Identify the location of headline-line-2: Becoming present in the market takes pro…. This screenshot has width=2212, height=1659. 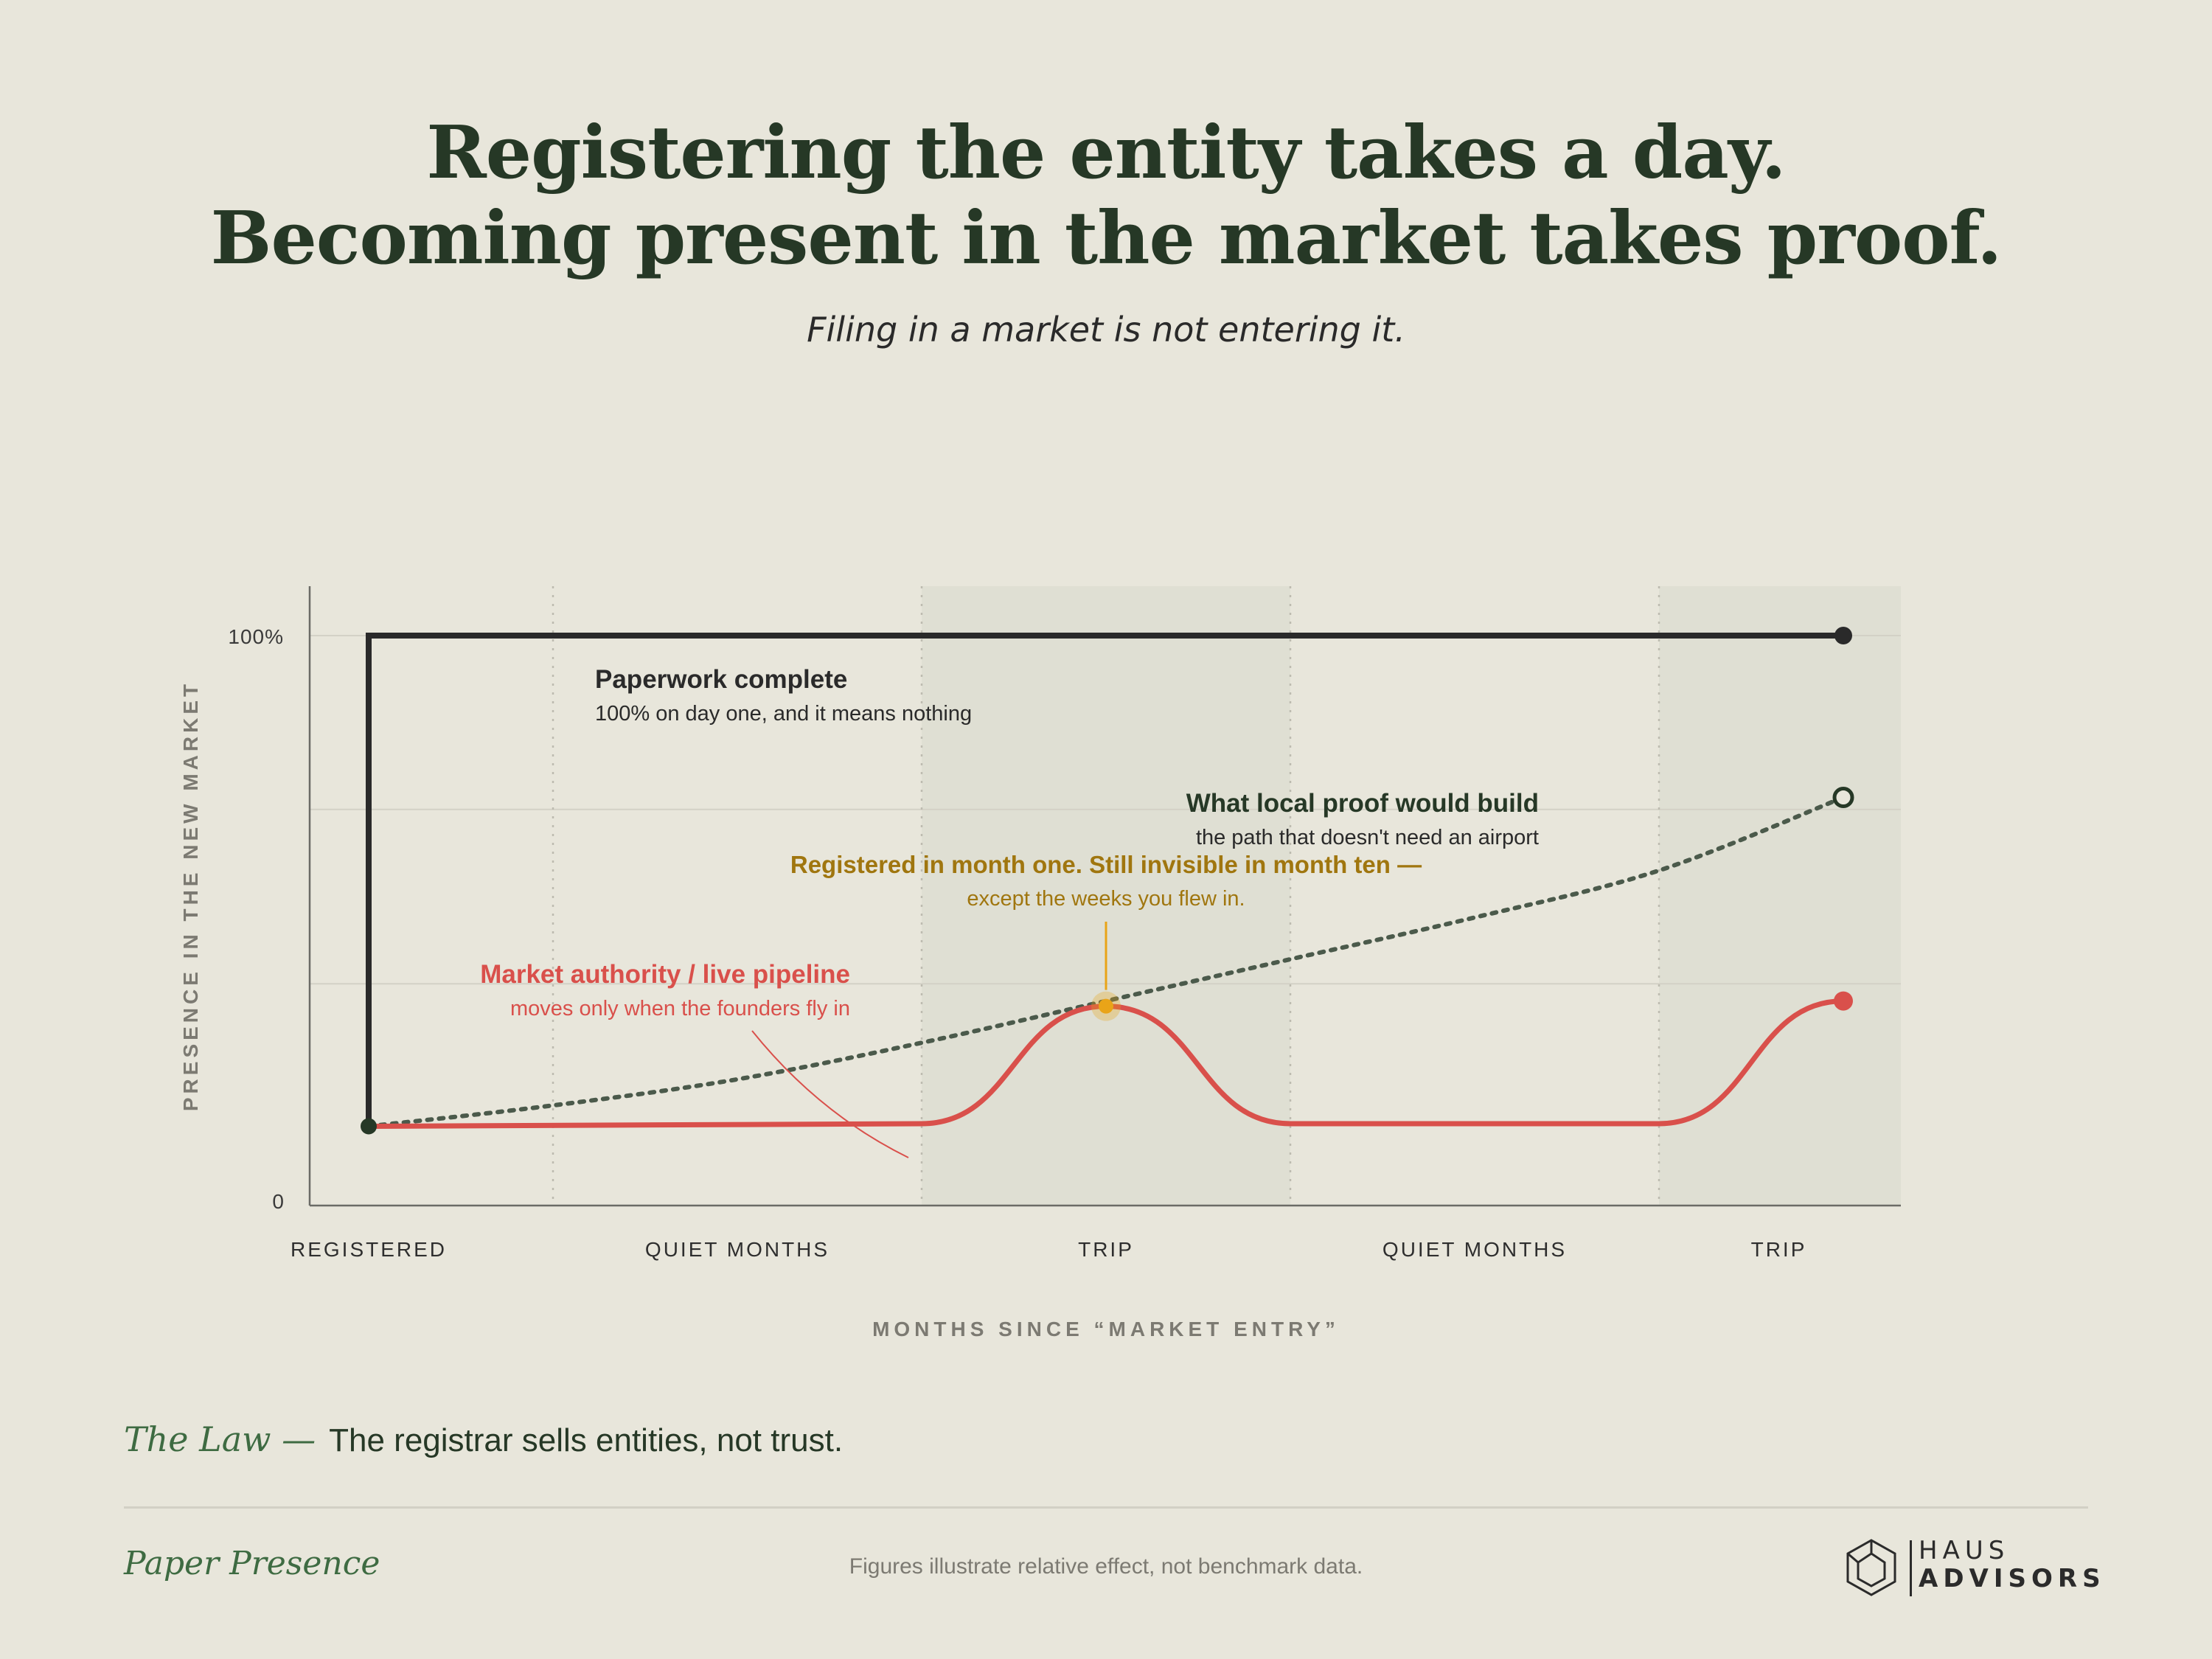
(1106, 238).